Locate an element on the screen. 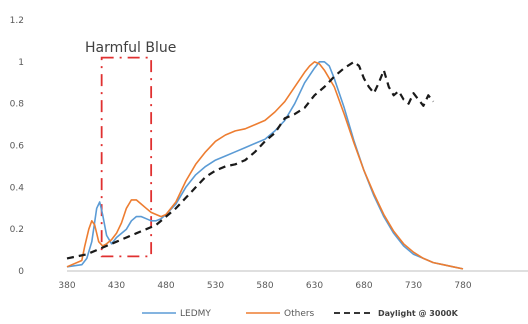 This screenshot has height=324, width=528. x-tick-label: 630 is located at coordinates (314, 286).